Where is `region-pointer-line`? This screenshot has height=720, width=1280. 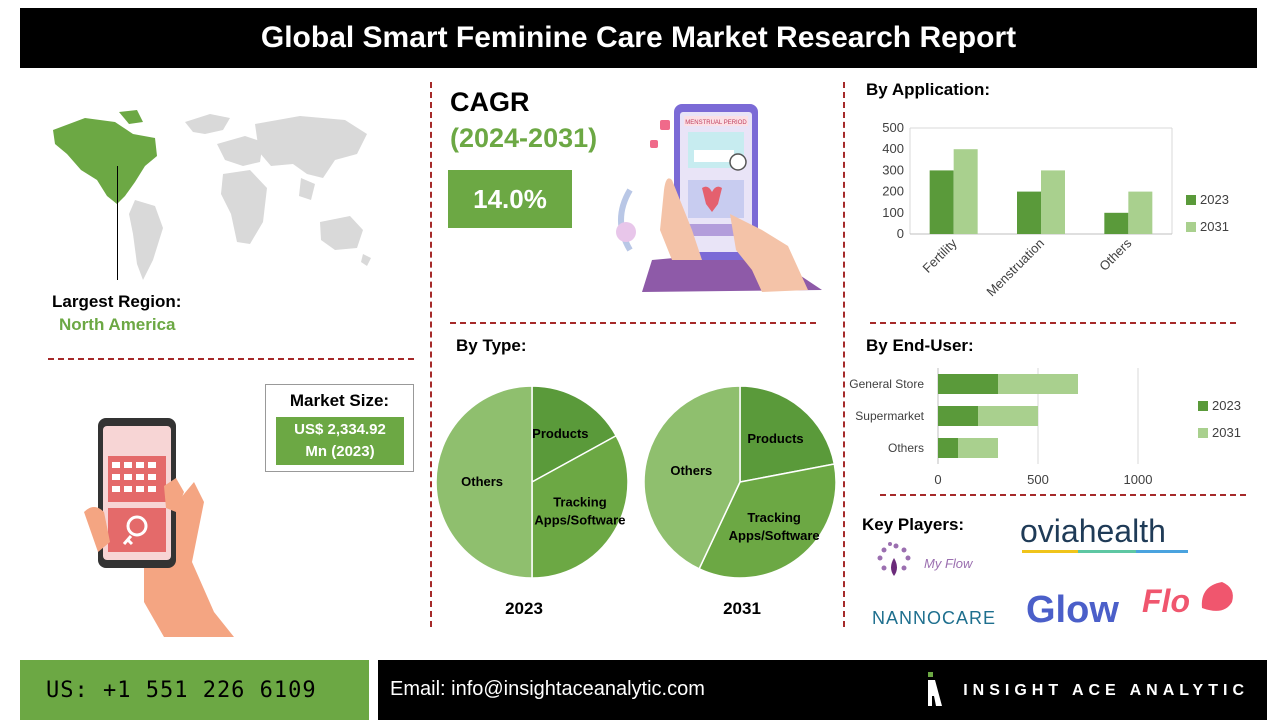
region-pointer-line is located at coordinates (117, 223).